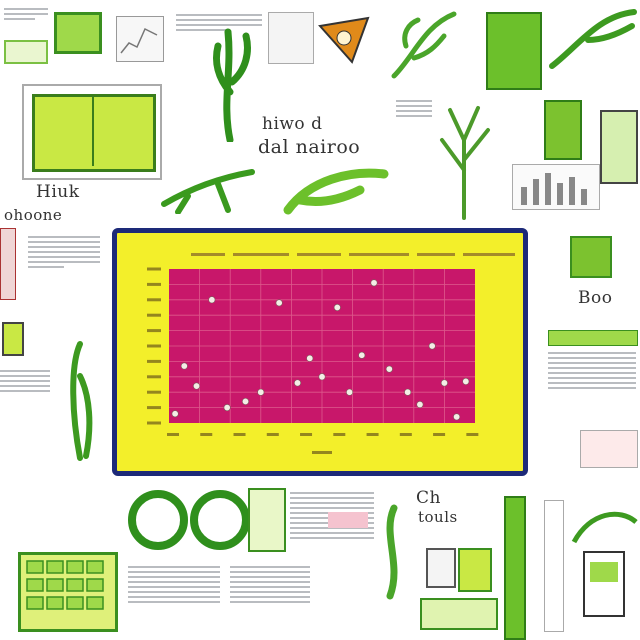  Describe the element at coordinates (441, 568) in the screenshot. I see `small-doc-tile` at that location.